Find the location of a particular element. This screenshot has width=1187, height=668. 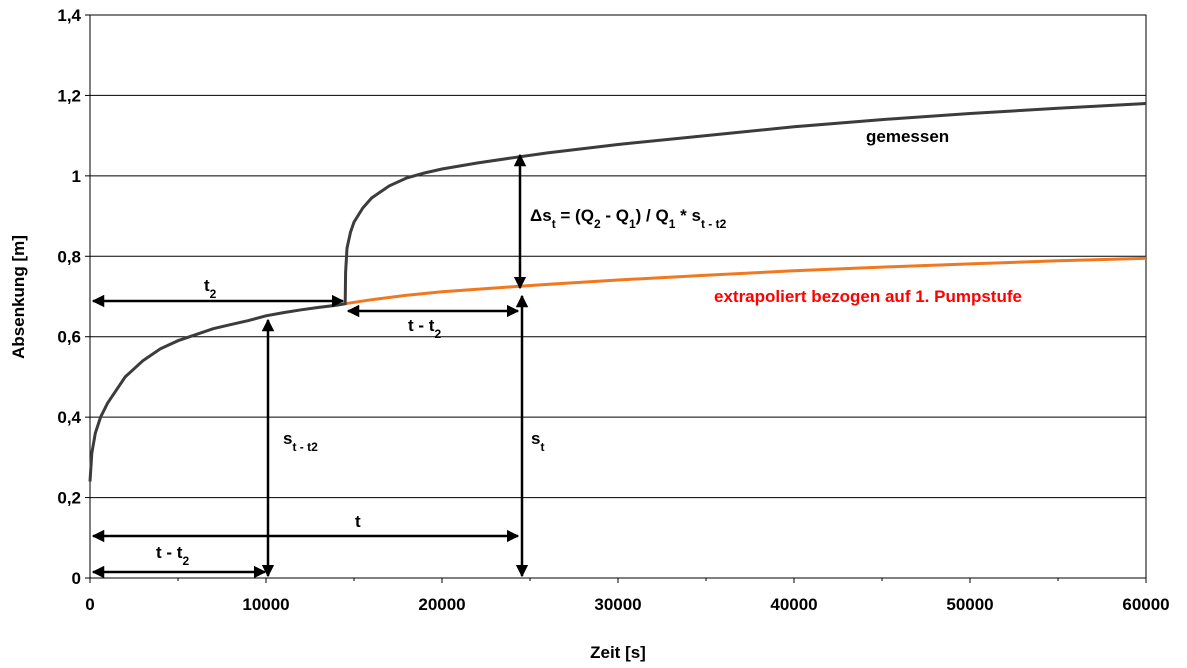

x-tick-label: 10000 is located at coordinates (265, 604).